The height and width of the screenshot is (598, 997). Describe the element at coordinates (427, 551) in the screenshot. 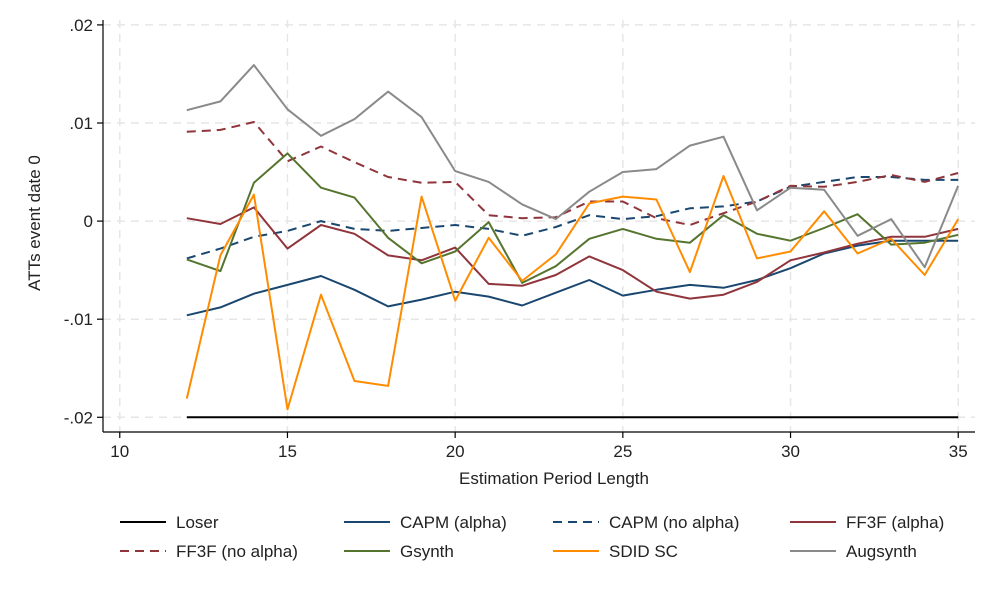

I see `legend-label: Gsynth` at that location.